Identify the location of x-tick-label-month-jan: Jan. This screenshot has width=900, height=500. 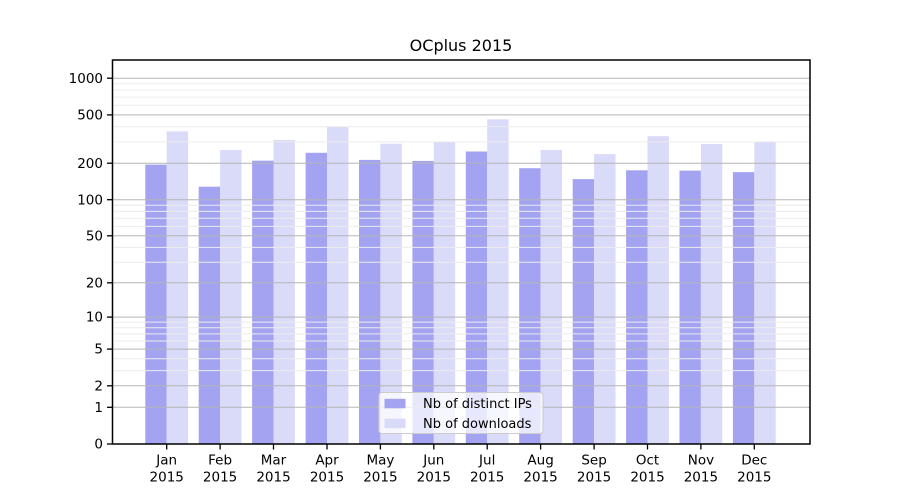
(166, 461).